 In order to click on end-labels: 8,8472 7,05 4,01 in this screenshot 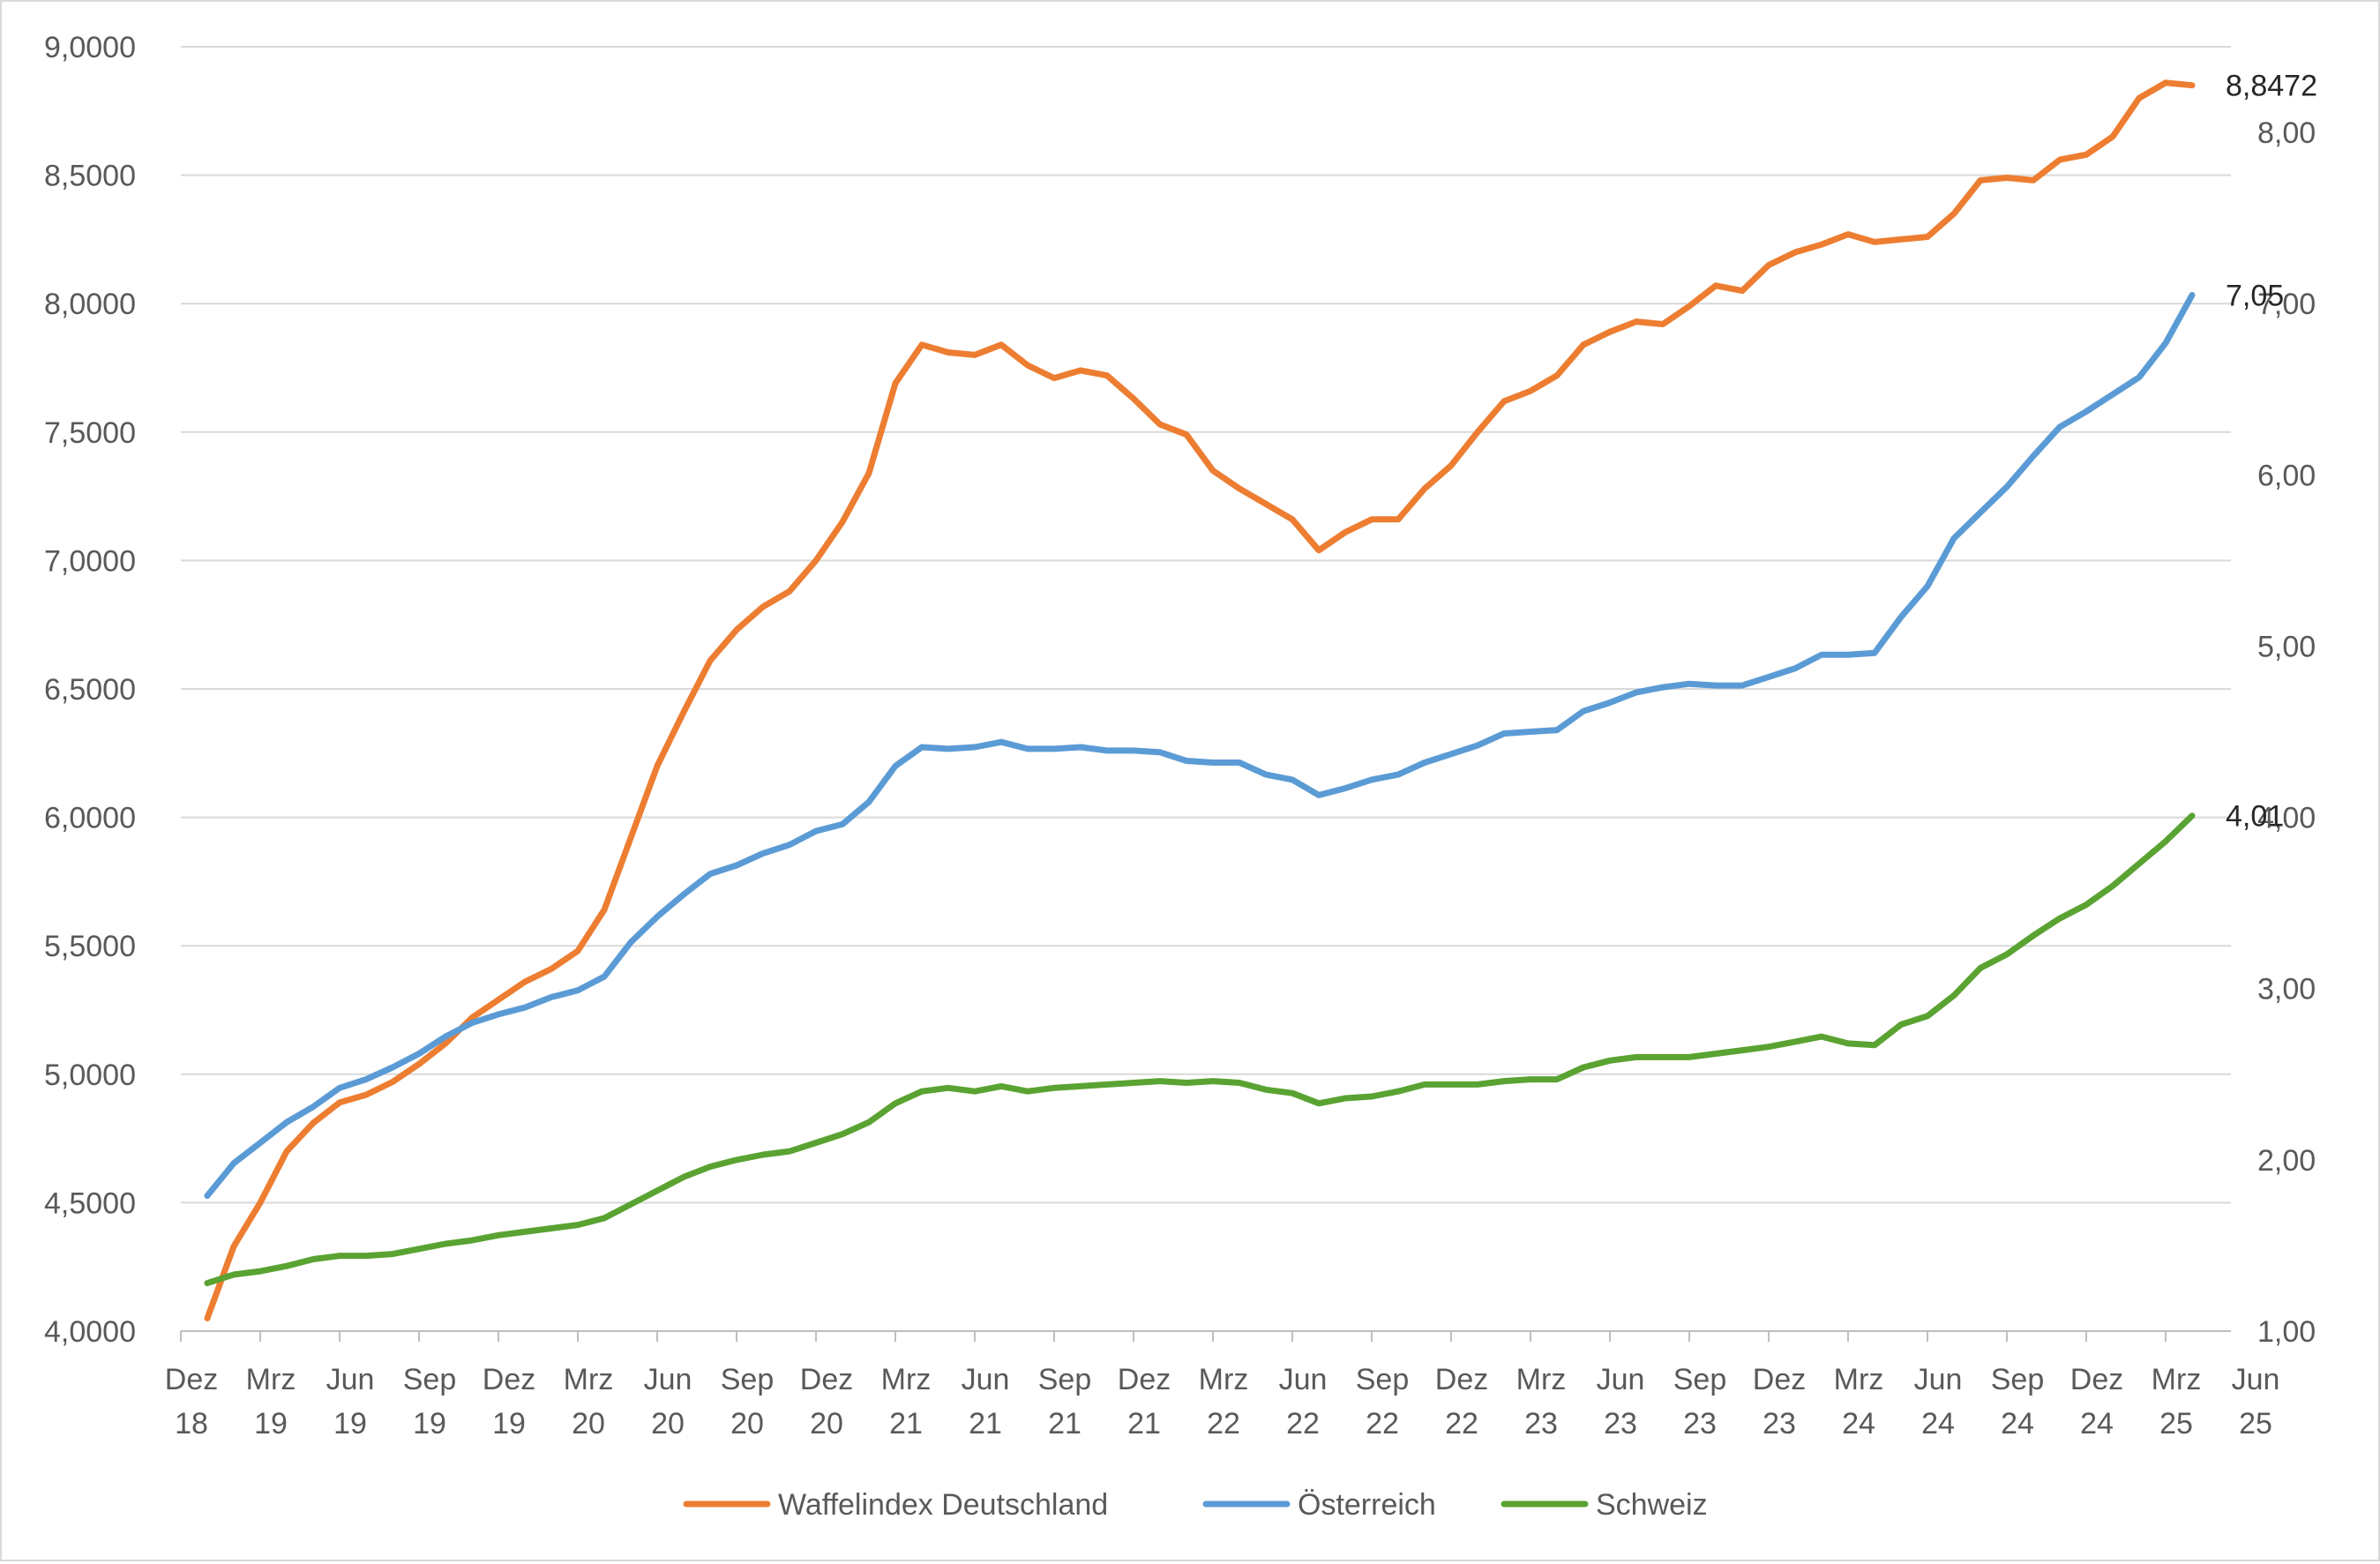, I will do `click(2271, 452)`.